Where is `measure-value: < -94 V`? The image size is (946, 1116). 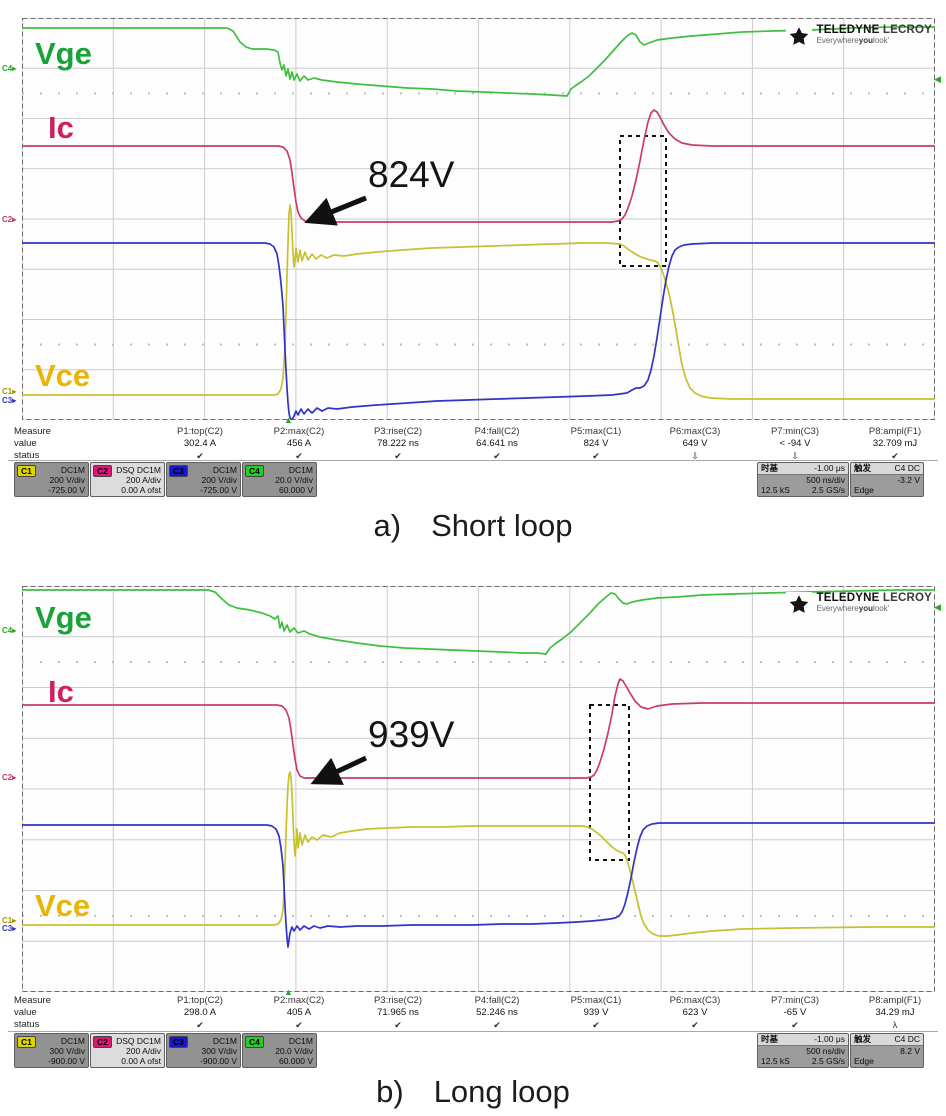
measure-value: < -94 V is located at coordinates (795, 443).